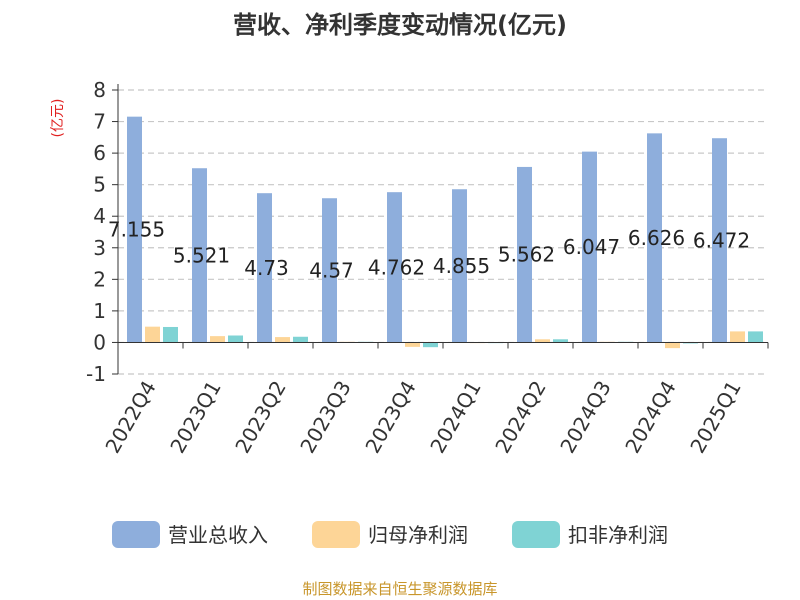  I want to click on y-axis-label: (亿元), so click(58, 118).